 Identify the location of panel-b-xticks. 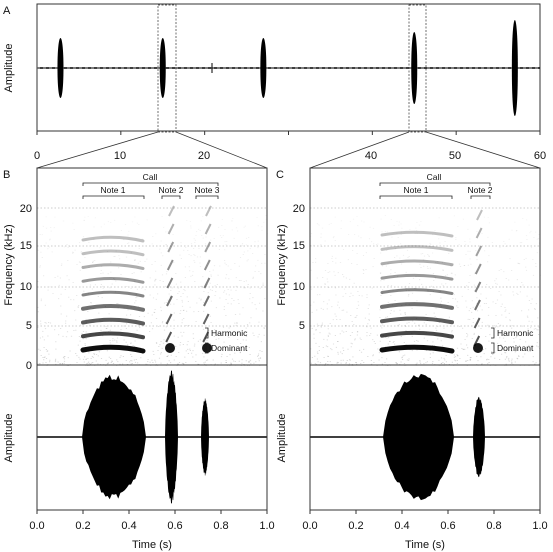
(152, 512).